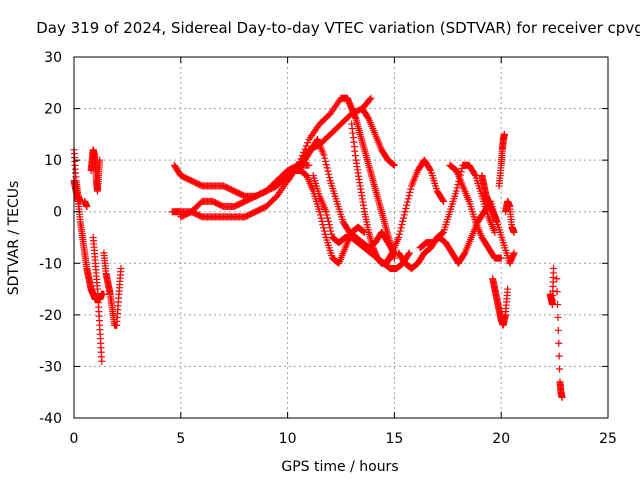  I want to click on series-arc-j, so click(326, 216).